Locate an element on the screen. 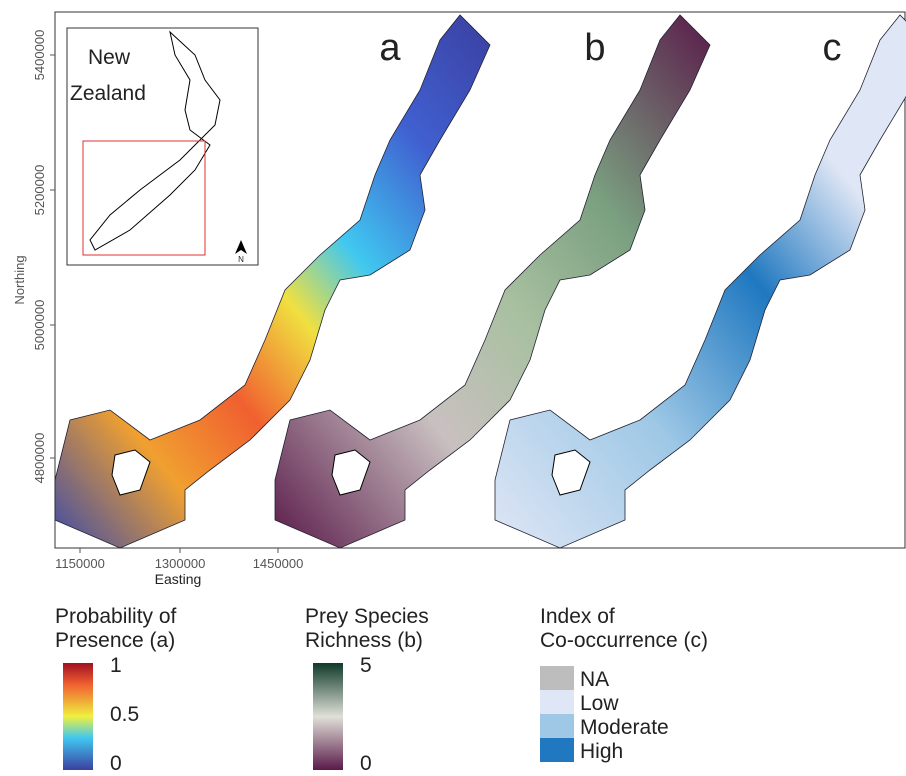  y-tick-label: 5400000 is located at coordinates (39, 55).